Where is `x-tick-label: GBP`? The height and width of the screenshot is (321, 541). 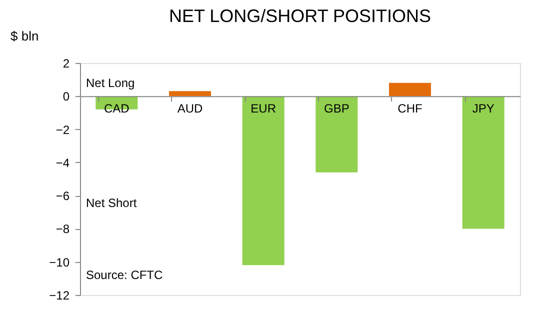
x-tick-label: GBP is located at coordinates (337, 109).